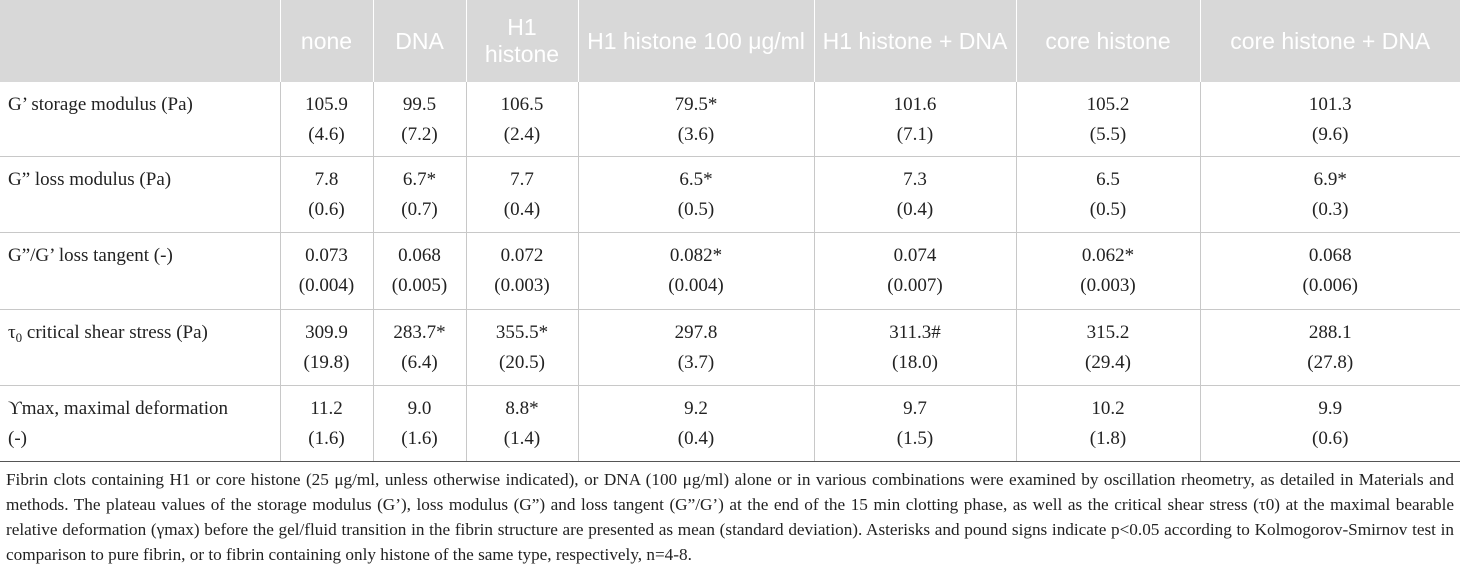  What do you see at coordinates (140, 347) in the screenshot?
I see `row-label: τ0 critical shear stress (Pa)` at bounding box center [140, 347].